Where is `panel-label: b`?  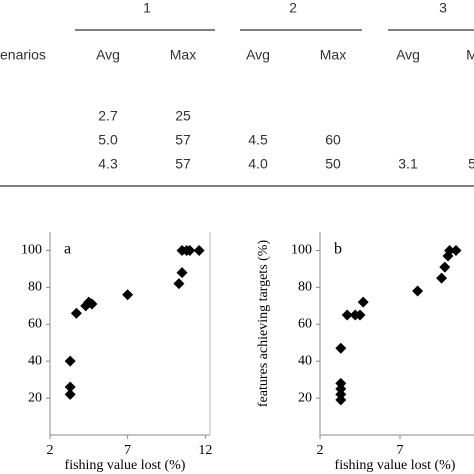 panel-label: b is located at coordinates (338, 249).